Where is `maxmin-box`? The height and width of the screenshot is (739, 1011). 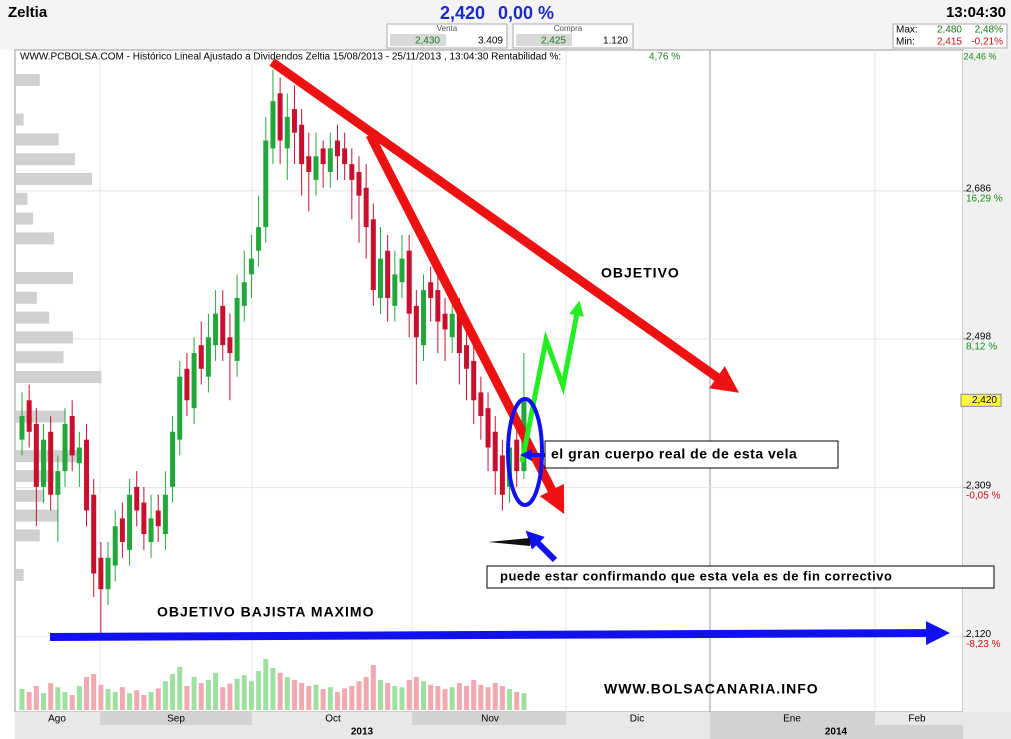
maxmin-box is located at coordinates (950, 36).